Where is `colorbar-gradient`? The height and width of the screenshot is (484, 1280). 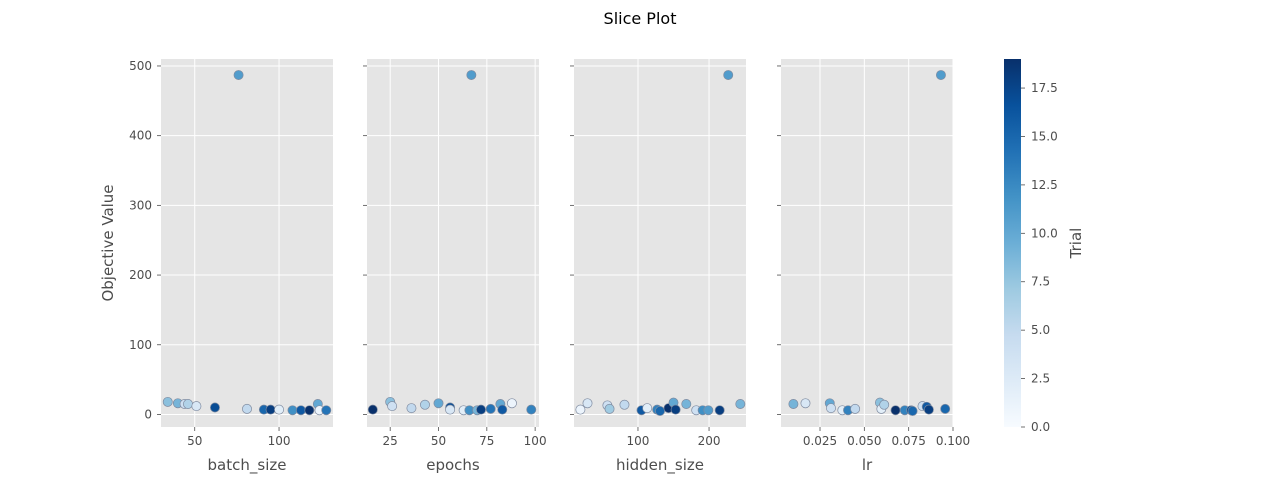 colorbar-gradient is located at coordinates (1012, 243).